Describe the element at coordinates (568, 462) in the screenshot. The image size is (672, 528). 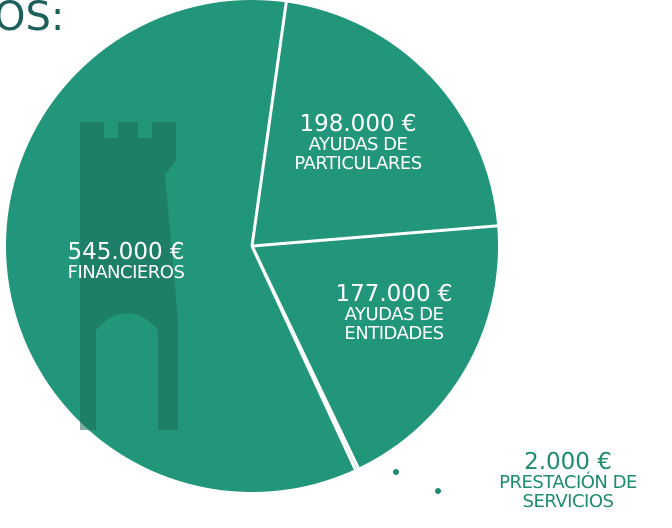
I see `value-label: 2.000 €` at that location.